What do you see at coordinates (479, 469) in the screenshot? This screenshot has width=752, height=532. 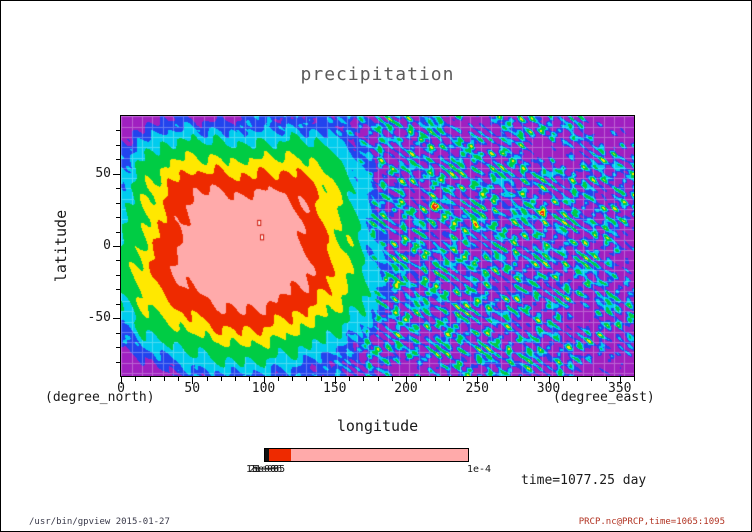 I see `colorbar-max-label: 1e-4` at bounding box center [479, 469].